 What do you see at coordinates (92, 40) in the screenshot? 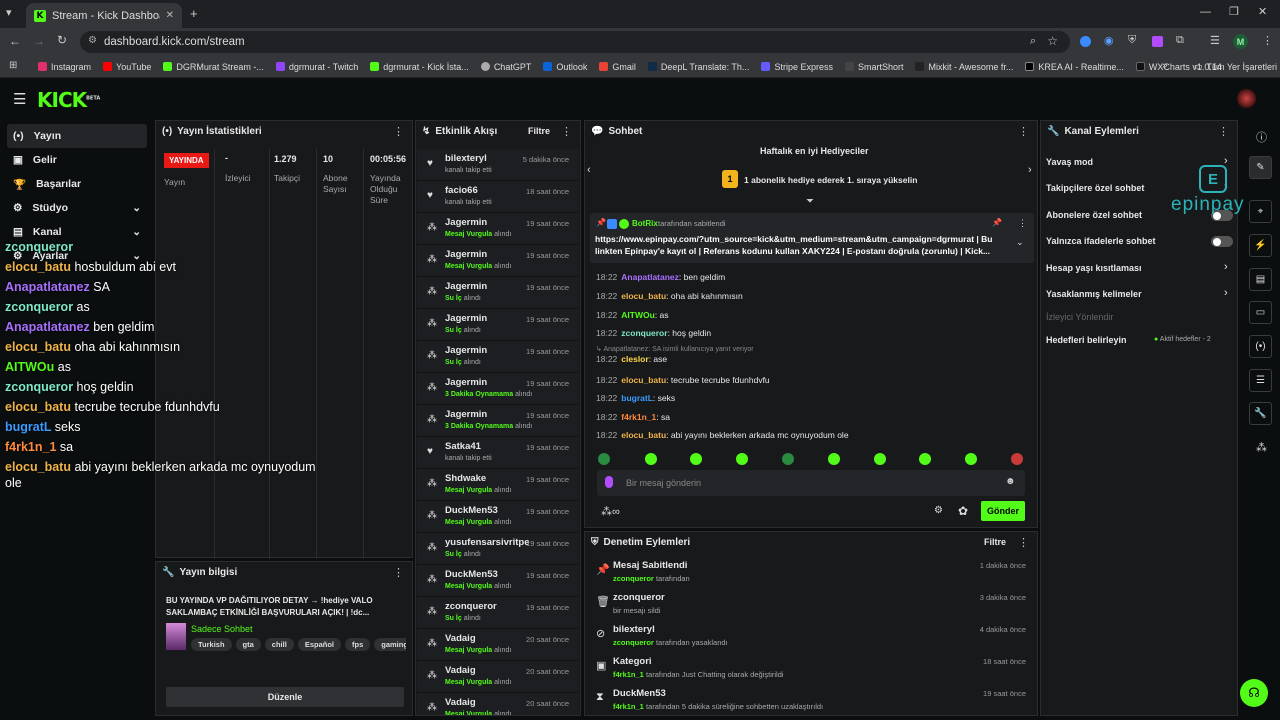
I see `site-info-icon: ⚙` at bounding box center [92, 40].